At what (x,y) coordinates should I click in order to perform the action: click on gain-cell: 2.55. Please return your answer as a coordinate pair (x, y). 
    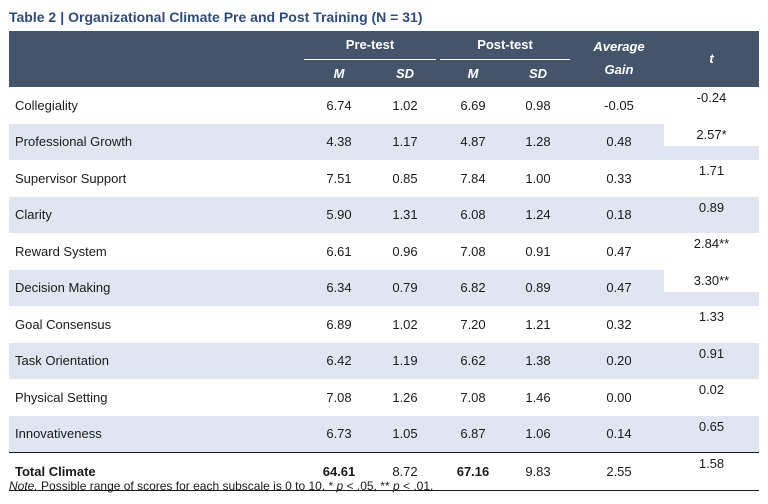
    Looking at the image, I should click on (619, 471).